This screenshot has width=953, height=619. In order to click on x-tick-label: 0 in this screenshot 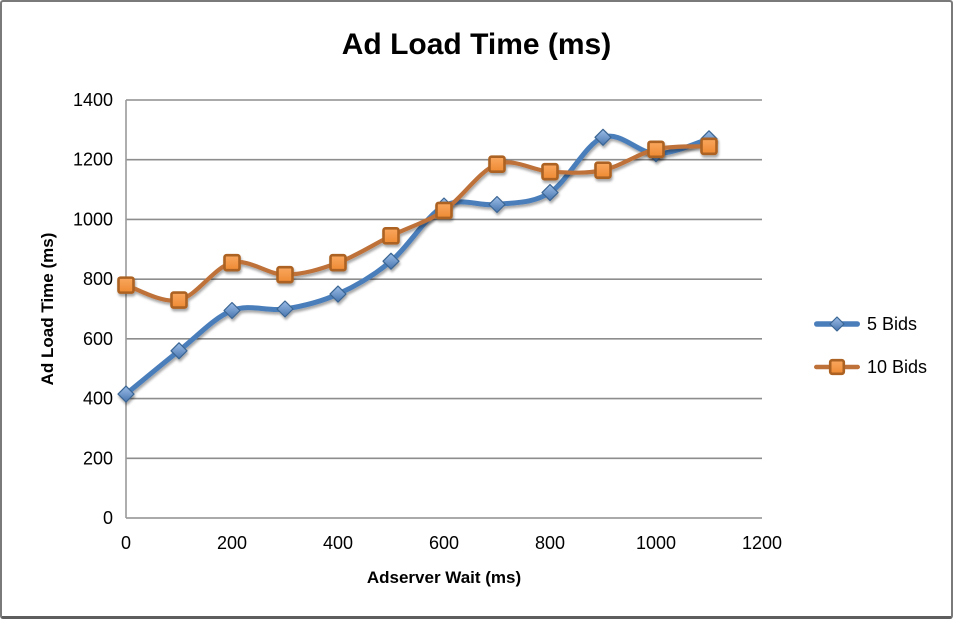, I will do `click(126, 543)`.